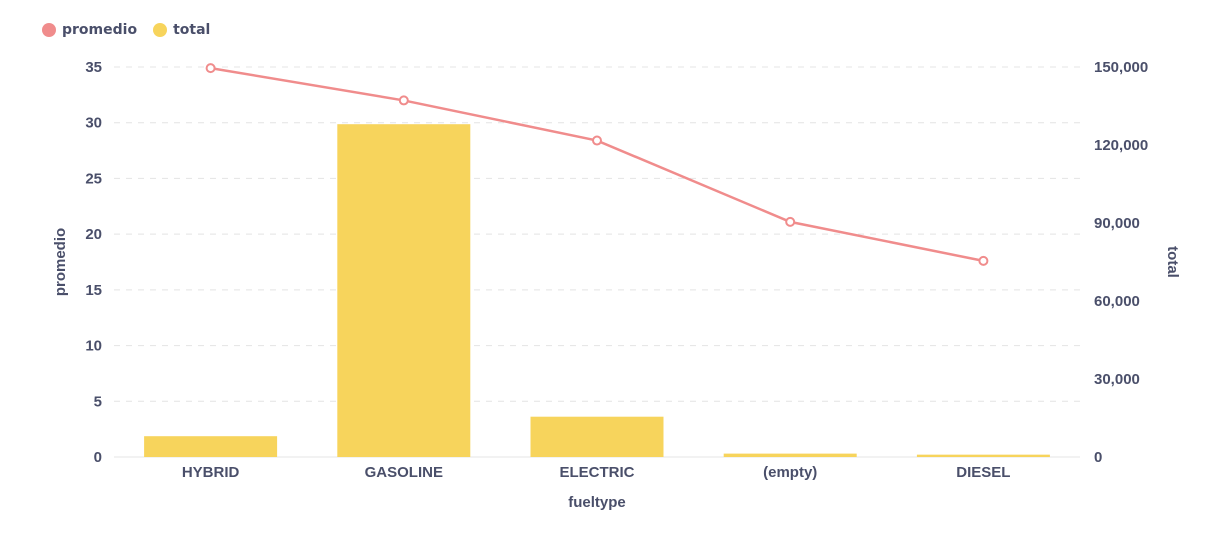 The height and width of the screenshot is (540, 1215). Describe the element at coordinates (93, 346) in the screenshot. I see `y-tick-label: 10` at that location.